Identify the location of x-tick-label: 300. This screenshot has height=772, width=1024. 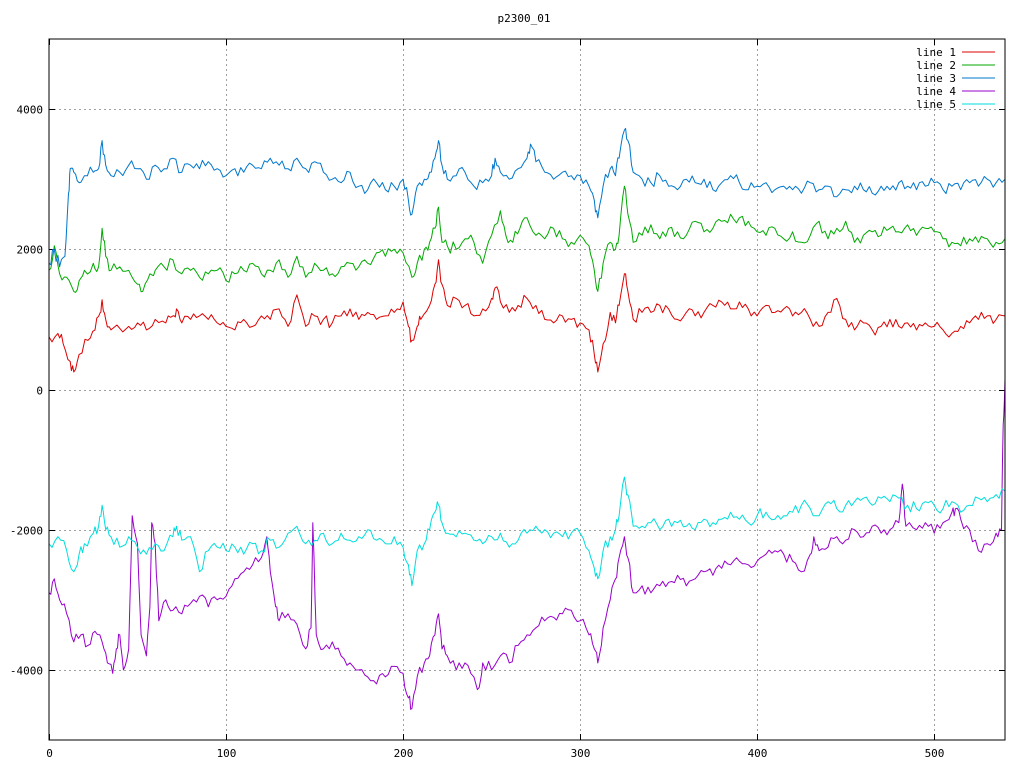
(581, 753).